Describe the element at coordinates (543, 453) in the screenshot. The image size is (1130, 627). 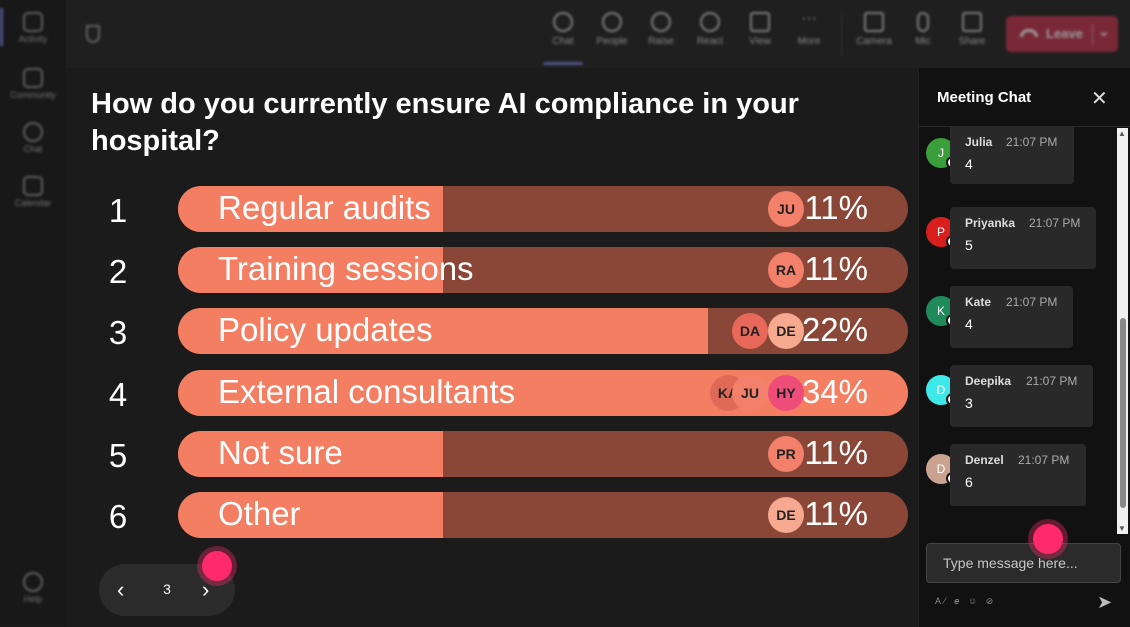
I see `option-bar: Not sure PR 11%` at that location.